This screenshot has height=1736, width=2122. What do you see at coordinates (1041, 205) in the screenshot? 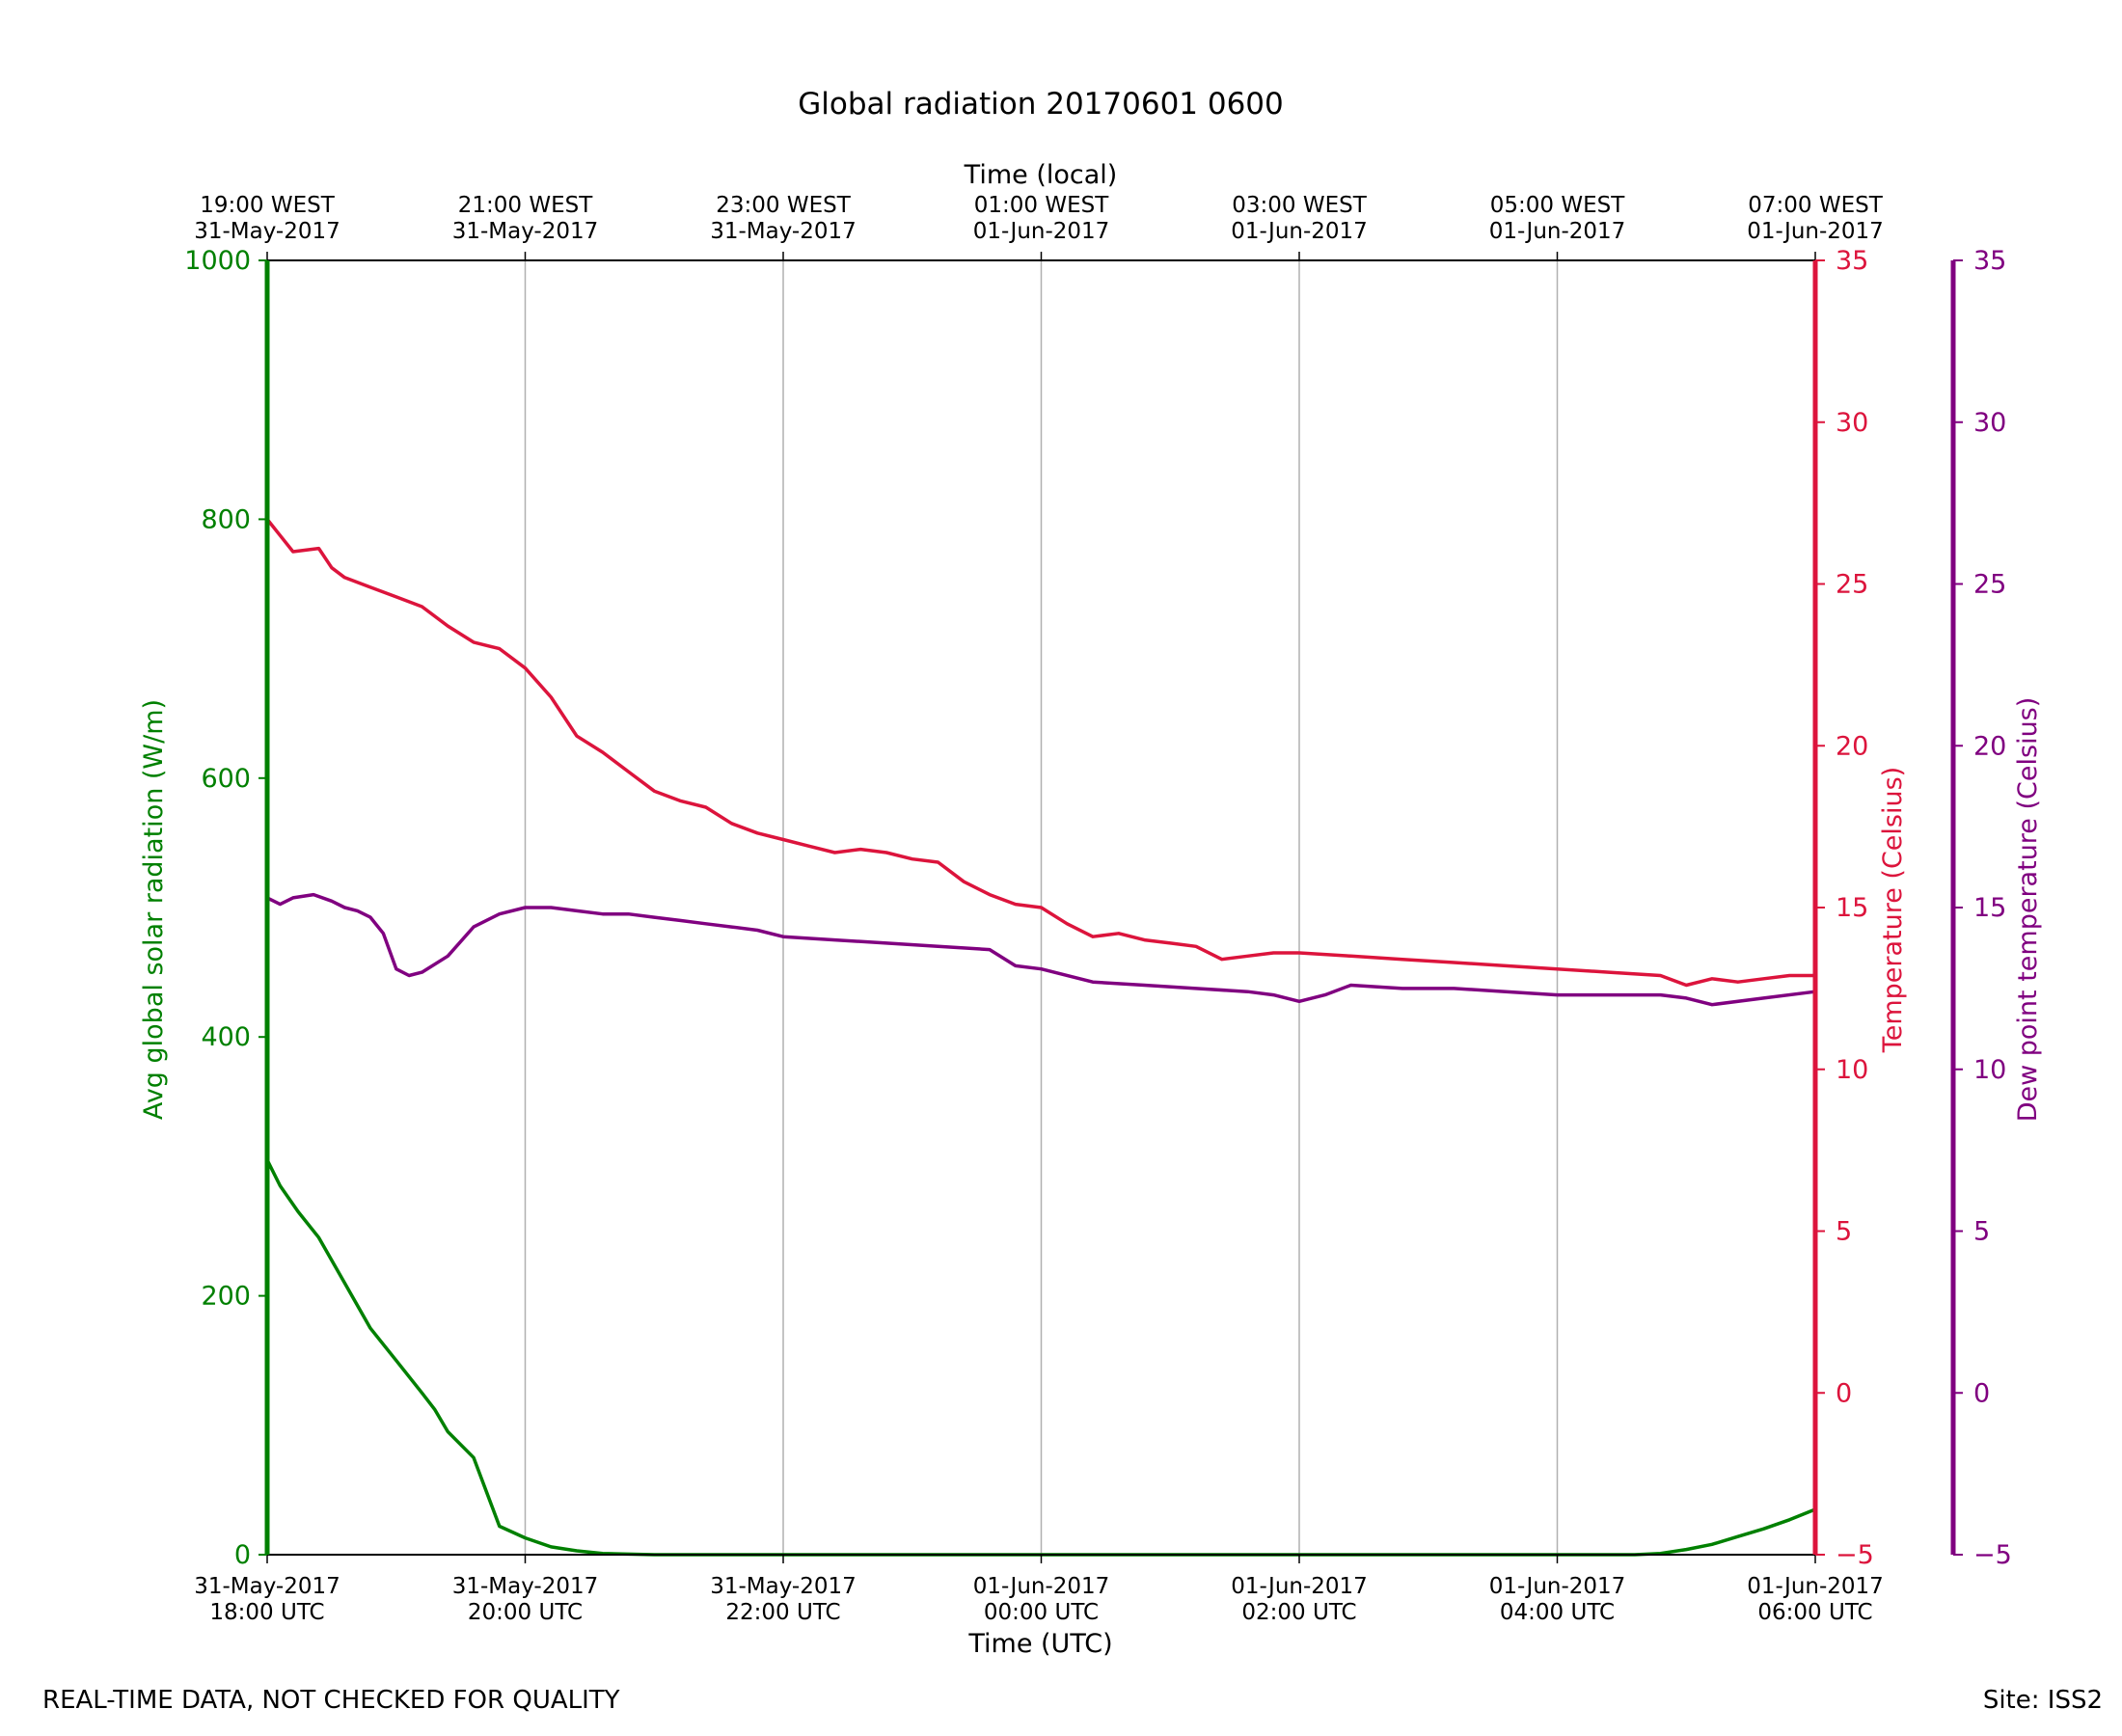
I see `x2-tick-label: 01:00 WEST` at bounding box center [1041, 205].